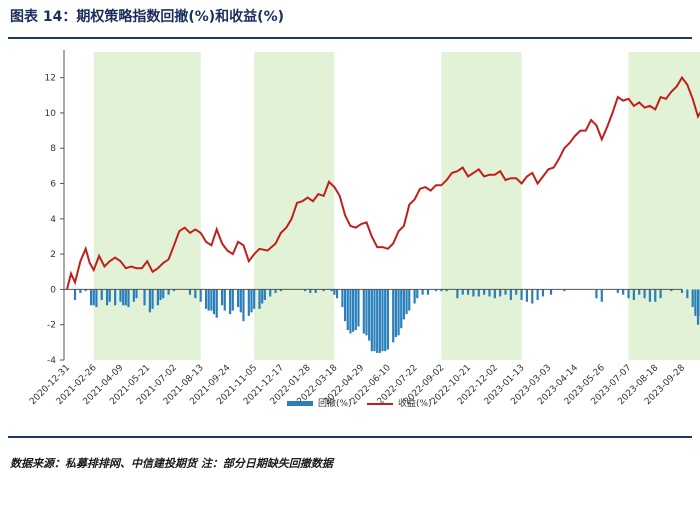 The height and width of the screenshot is (505, 700). Describe the element at coordinates (51, 326) in the screenshot. I see `y-tick-label: -2` at that location.